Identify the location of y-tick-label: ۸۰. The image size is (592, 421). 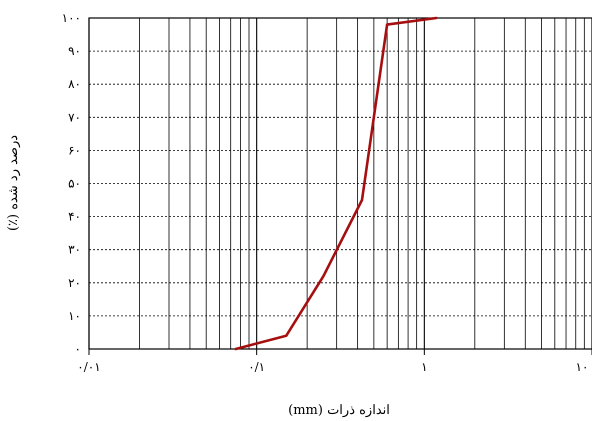
(74, 84).